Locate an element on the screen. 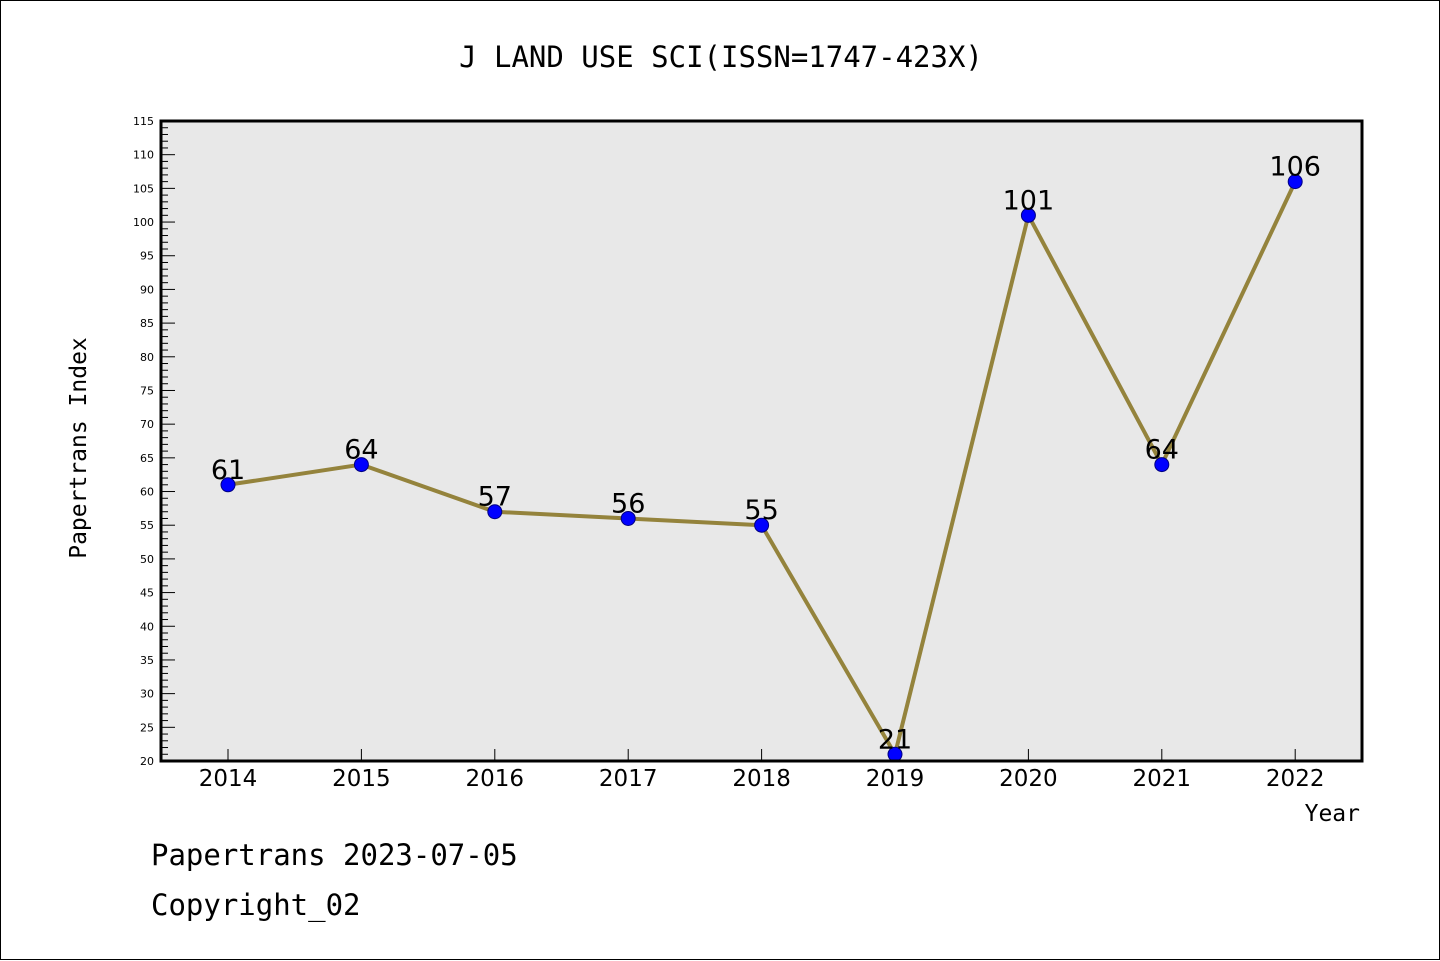 This screenshot has width=1440, height=961. y-tick-label: 105 is located at coordinates (143, 188).